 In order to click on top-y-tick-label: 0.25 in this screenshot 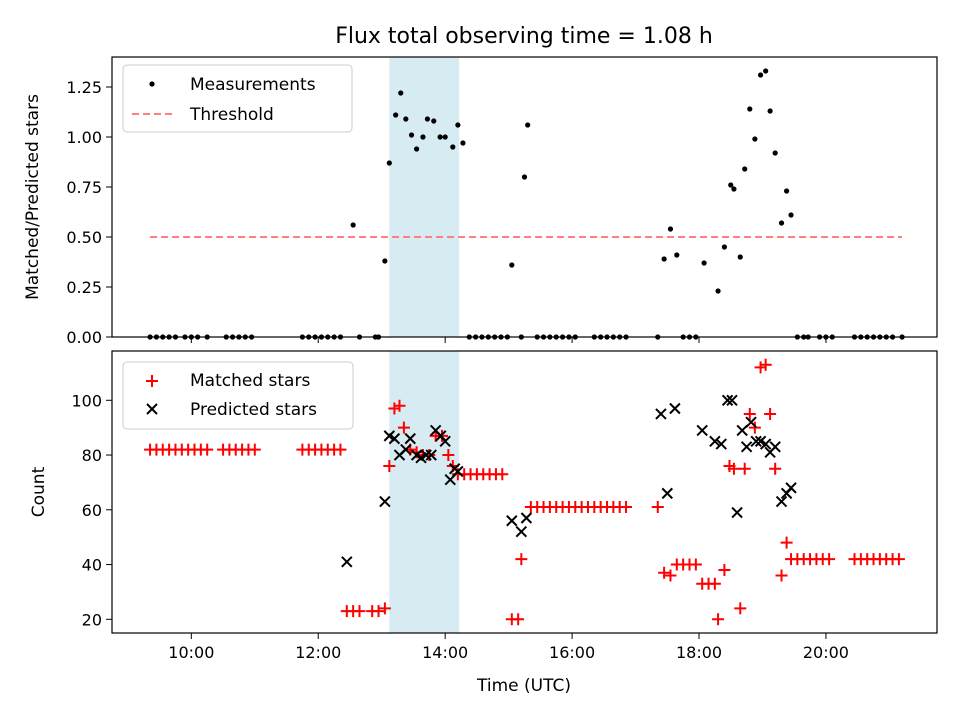, I will do `click(84, 287)`.